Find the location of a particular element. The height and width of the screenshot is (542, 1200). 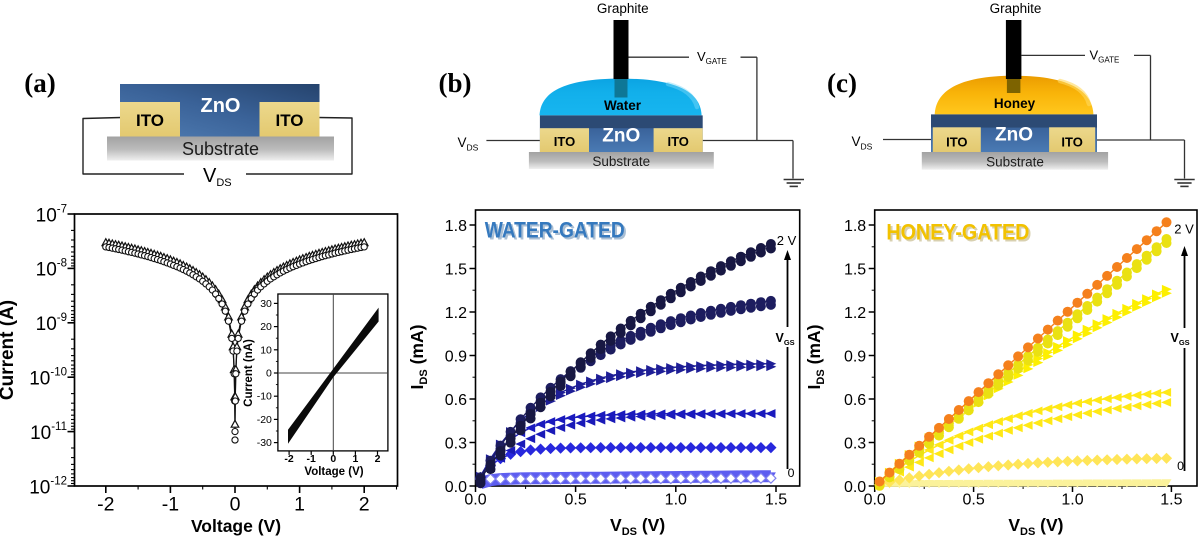

svg-text: Honey is located at coordinates (1015, 103).